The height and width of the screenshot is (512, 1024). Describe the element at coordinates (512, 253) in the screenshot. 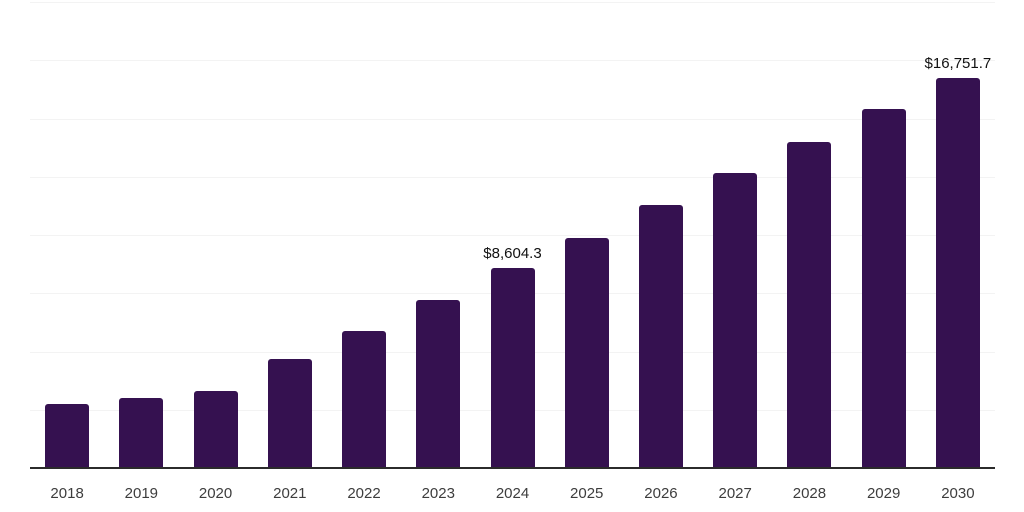

I see `value-label-2024: $8,604.3` at that location.